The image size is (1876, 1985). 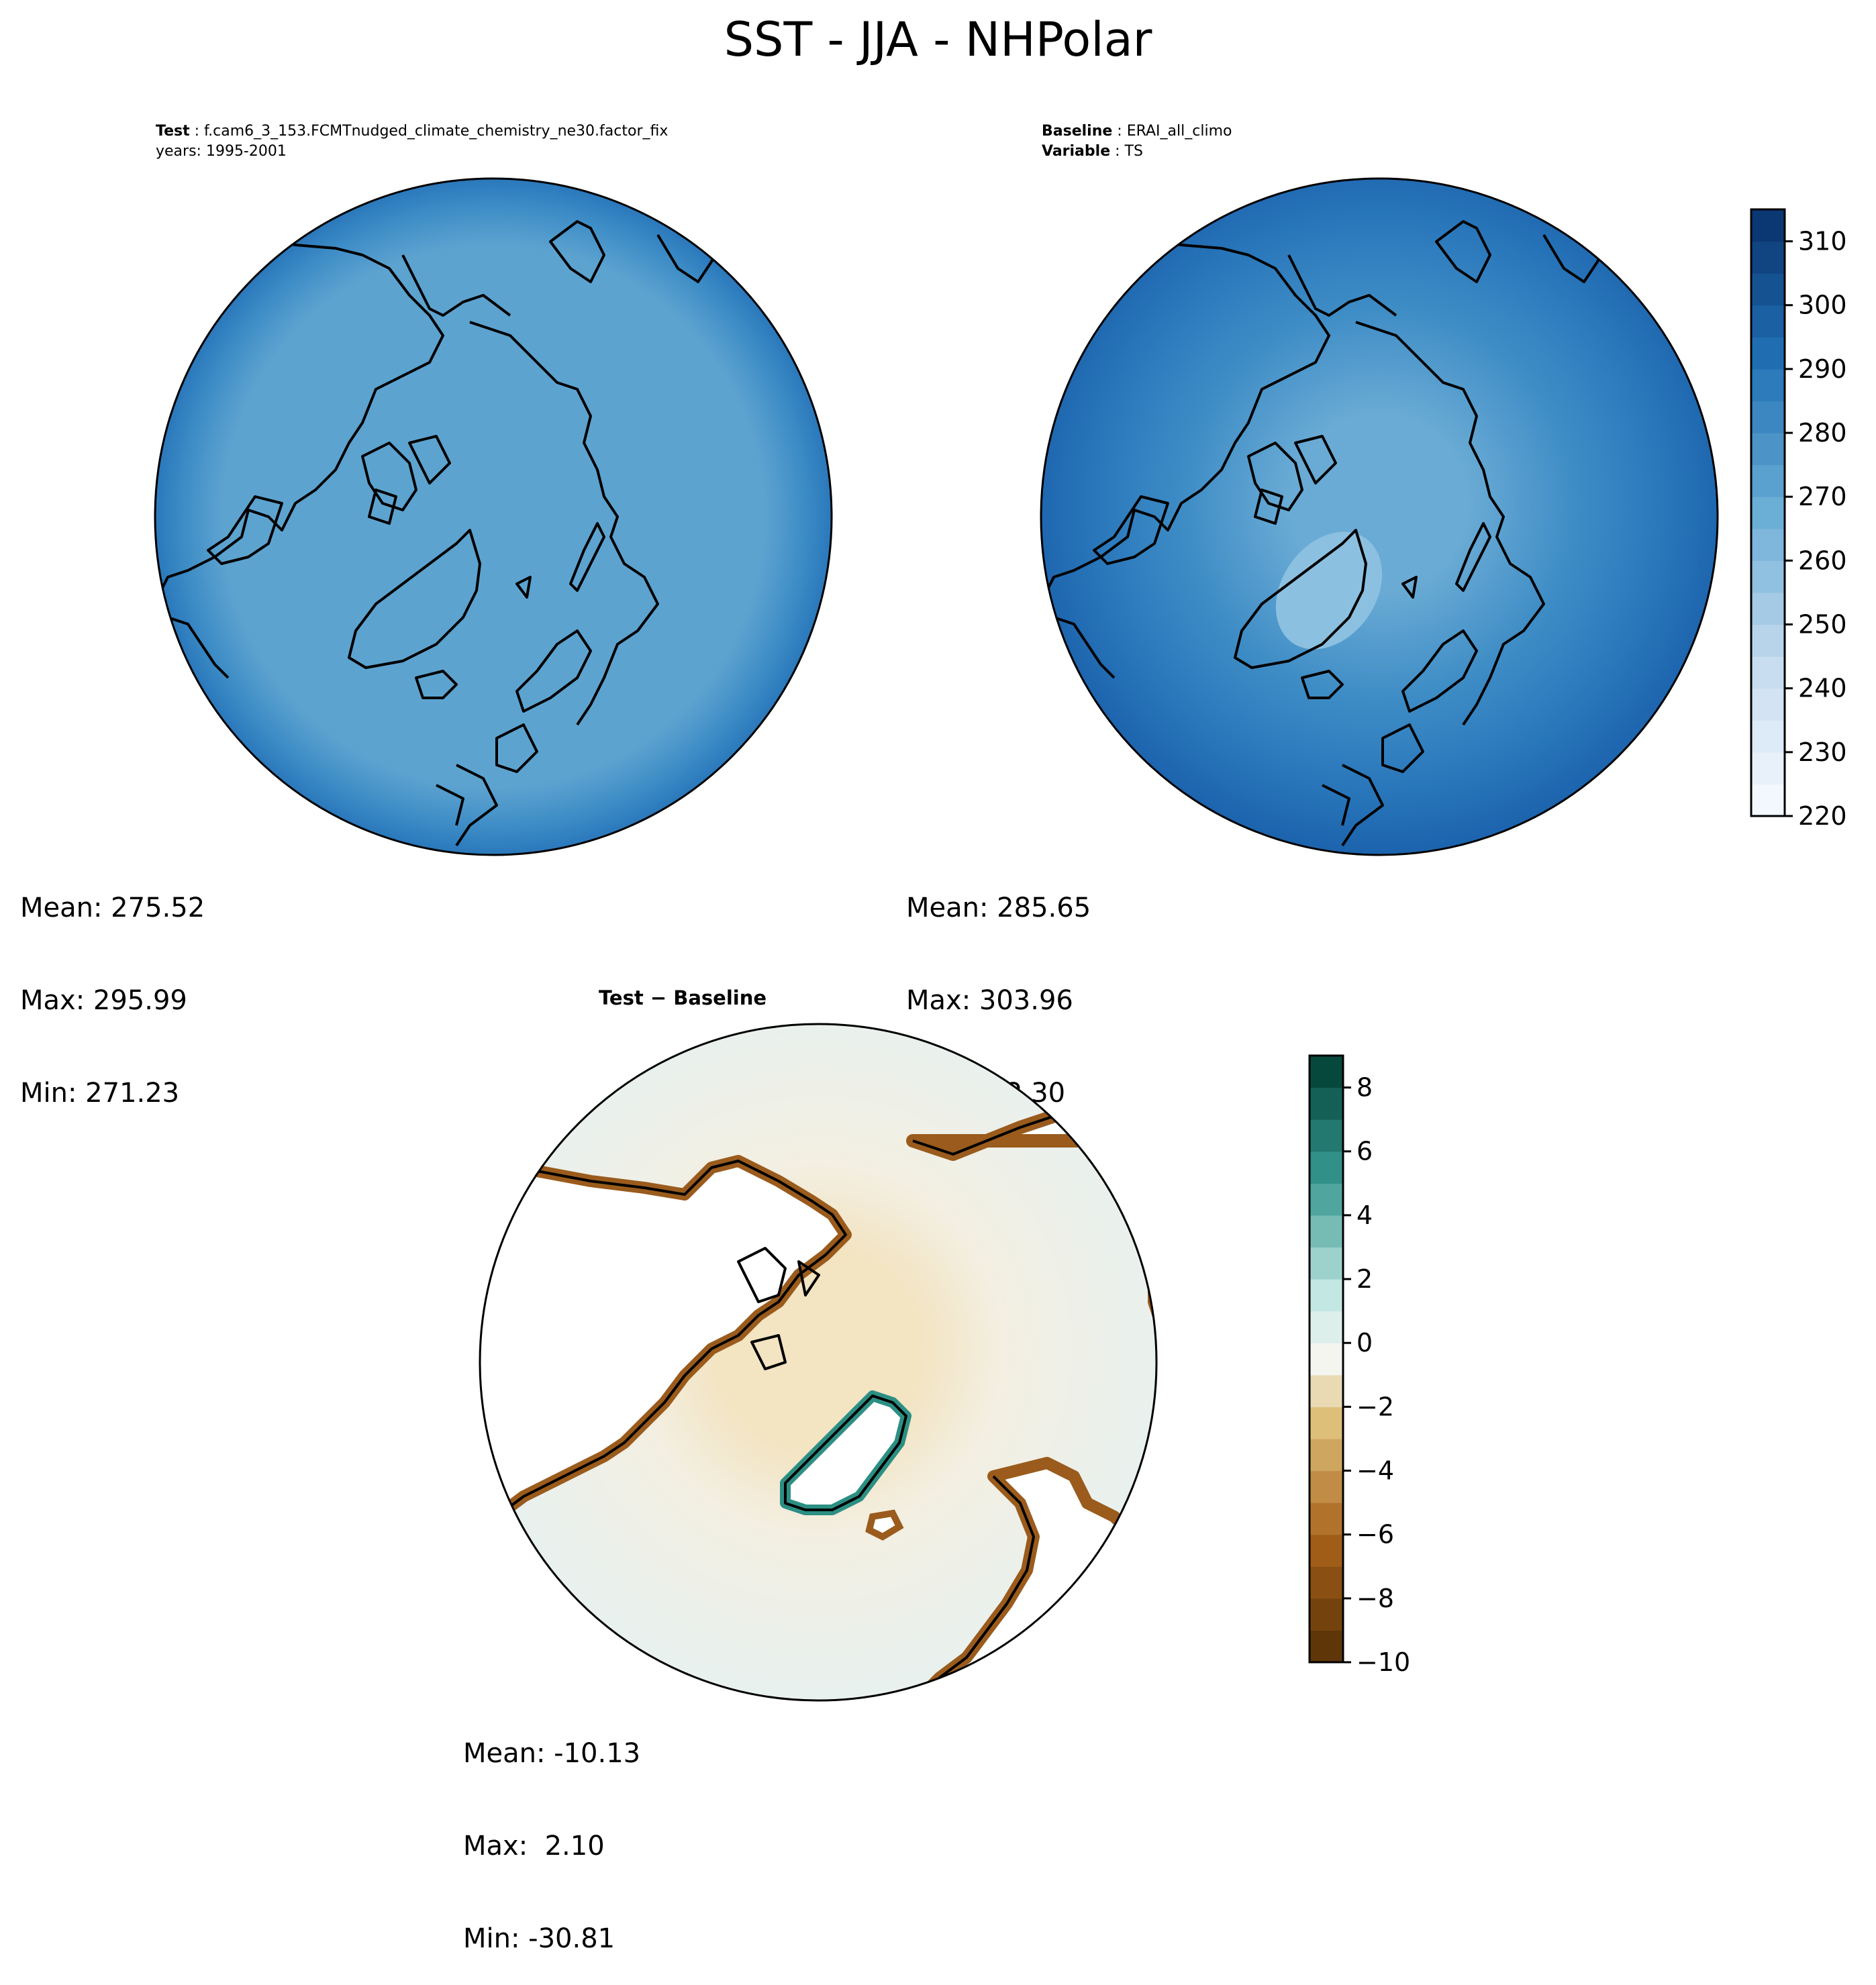 What do you see at coordinates (1823, 369) in the screenshot?
I see `absolute-colorbar-tick-label: 290` at bounding box center [1823, 369].